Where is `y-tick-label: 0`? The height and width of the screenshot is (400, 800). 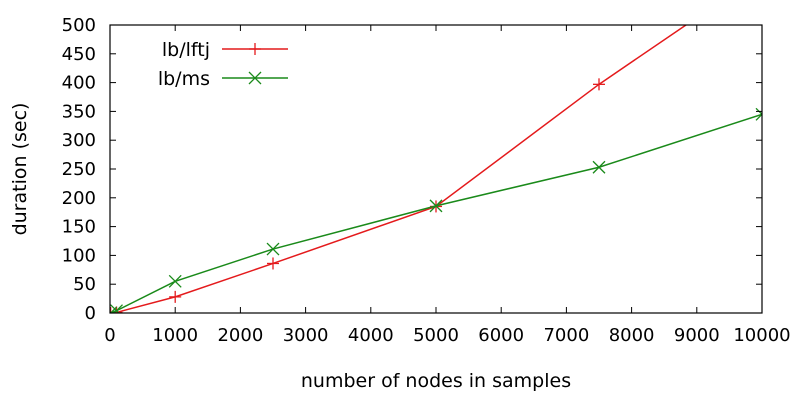 y-tick-label: 0 is located at coordinates (90, 313).